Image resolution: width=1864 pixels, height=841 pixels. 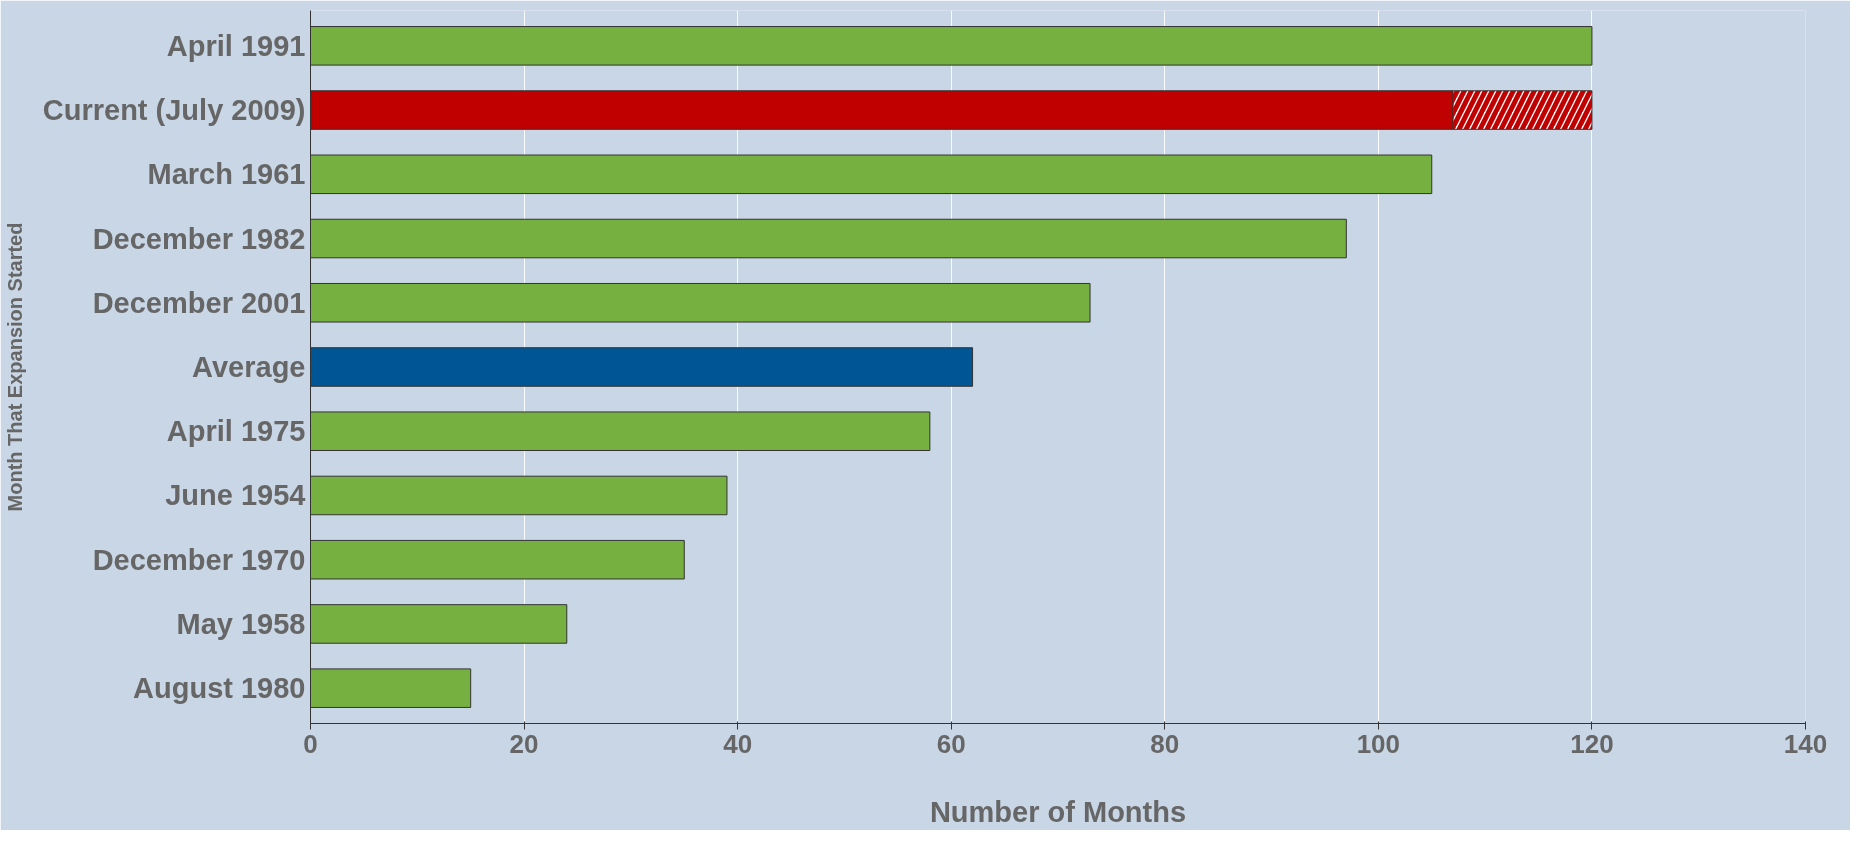 I want to click on y-axis-title: Month That Expansion Started, so click(x=14, y=367).